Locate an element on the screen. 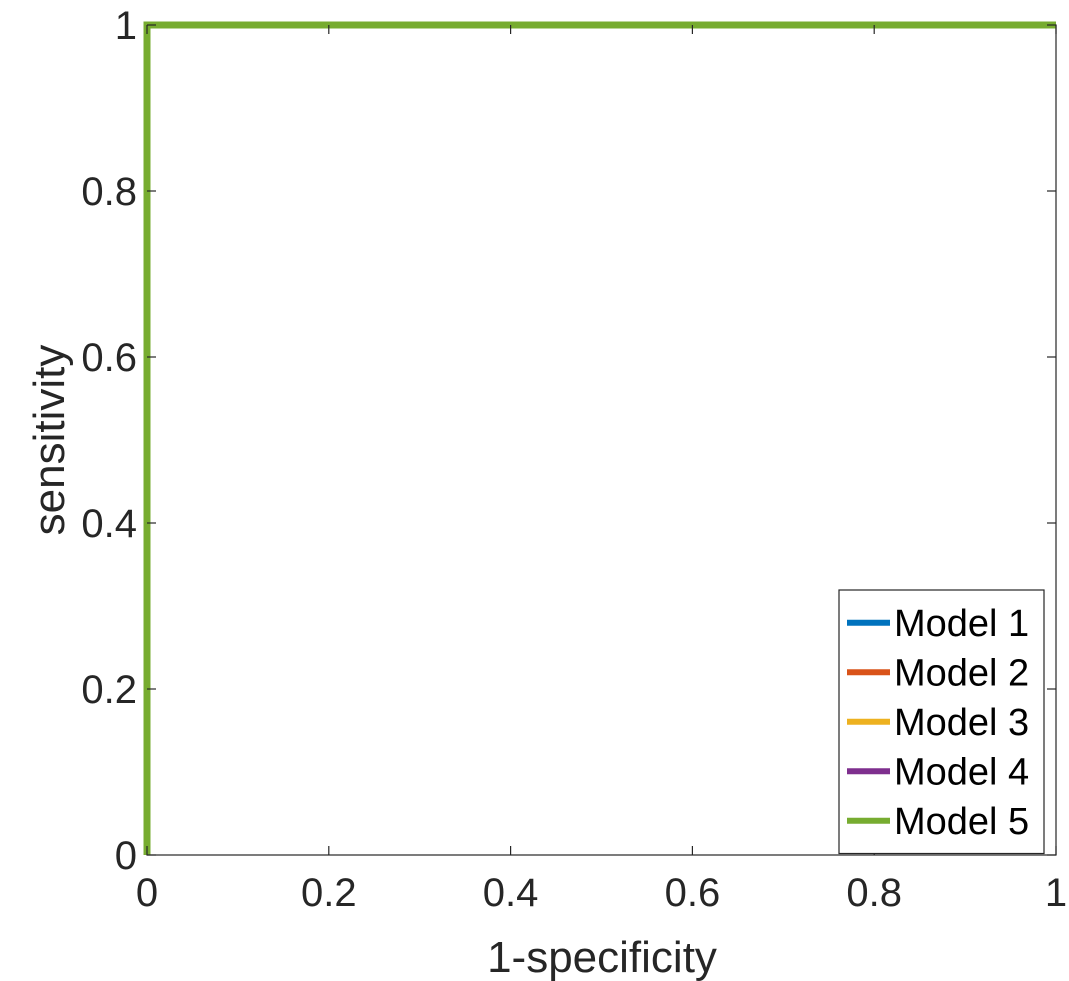 The image size is (1069, 981). y-tick-label: 0 is located at coordinates (126, 856).